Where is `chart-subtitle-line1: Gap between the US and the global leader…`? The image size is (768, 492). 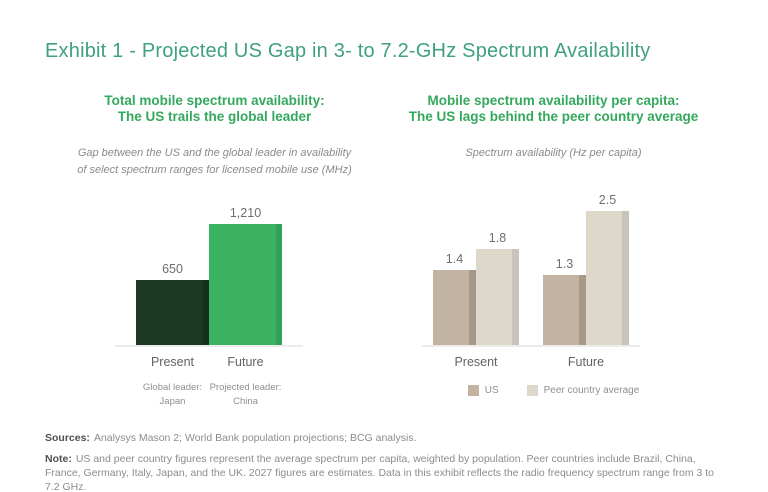
chart-subtitle-line1: Gap between the US and the global leader… is located at coordinates (214, 153).